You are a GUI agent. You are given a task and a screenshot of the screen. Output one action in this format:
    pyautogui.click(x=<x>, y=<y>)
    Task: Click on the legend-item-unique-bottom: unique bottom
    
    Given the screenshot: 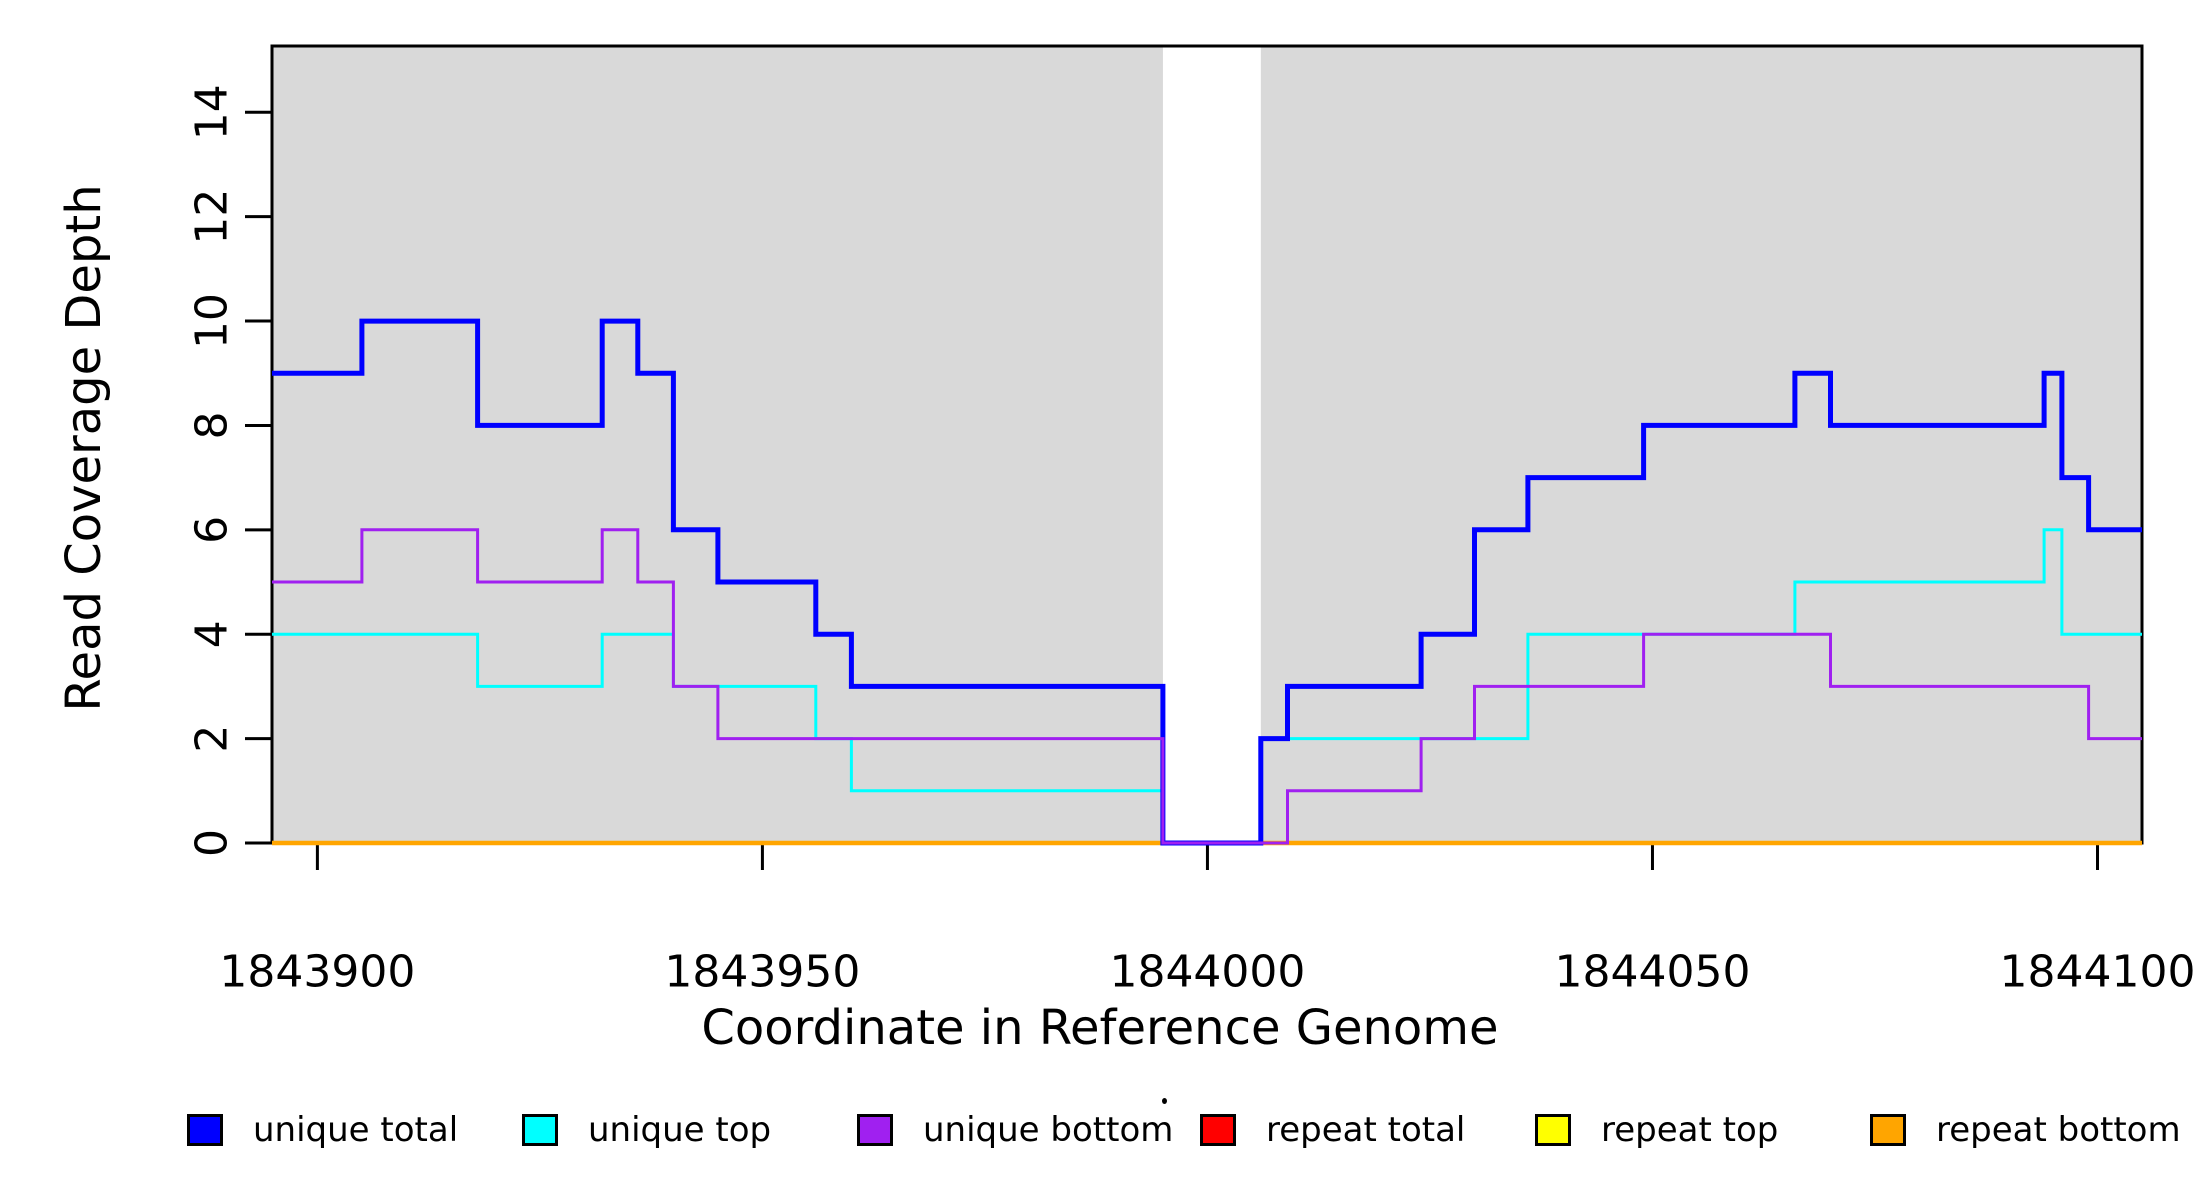 What is the action you would take?
    pyautogui.click(x=1015, y=1130)
    